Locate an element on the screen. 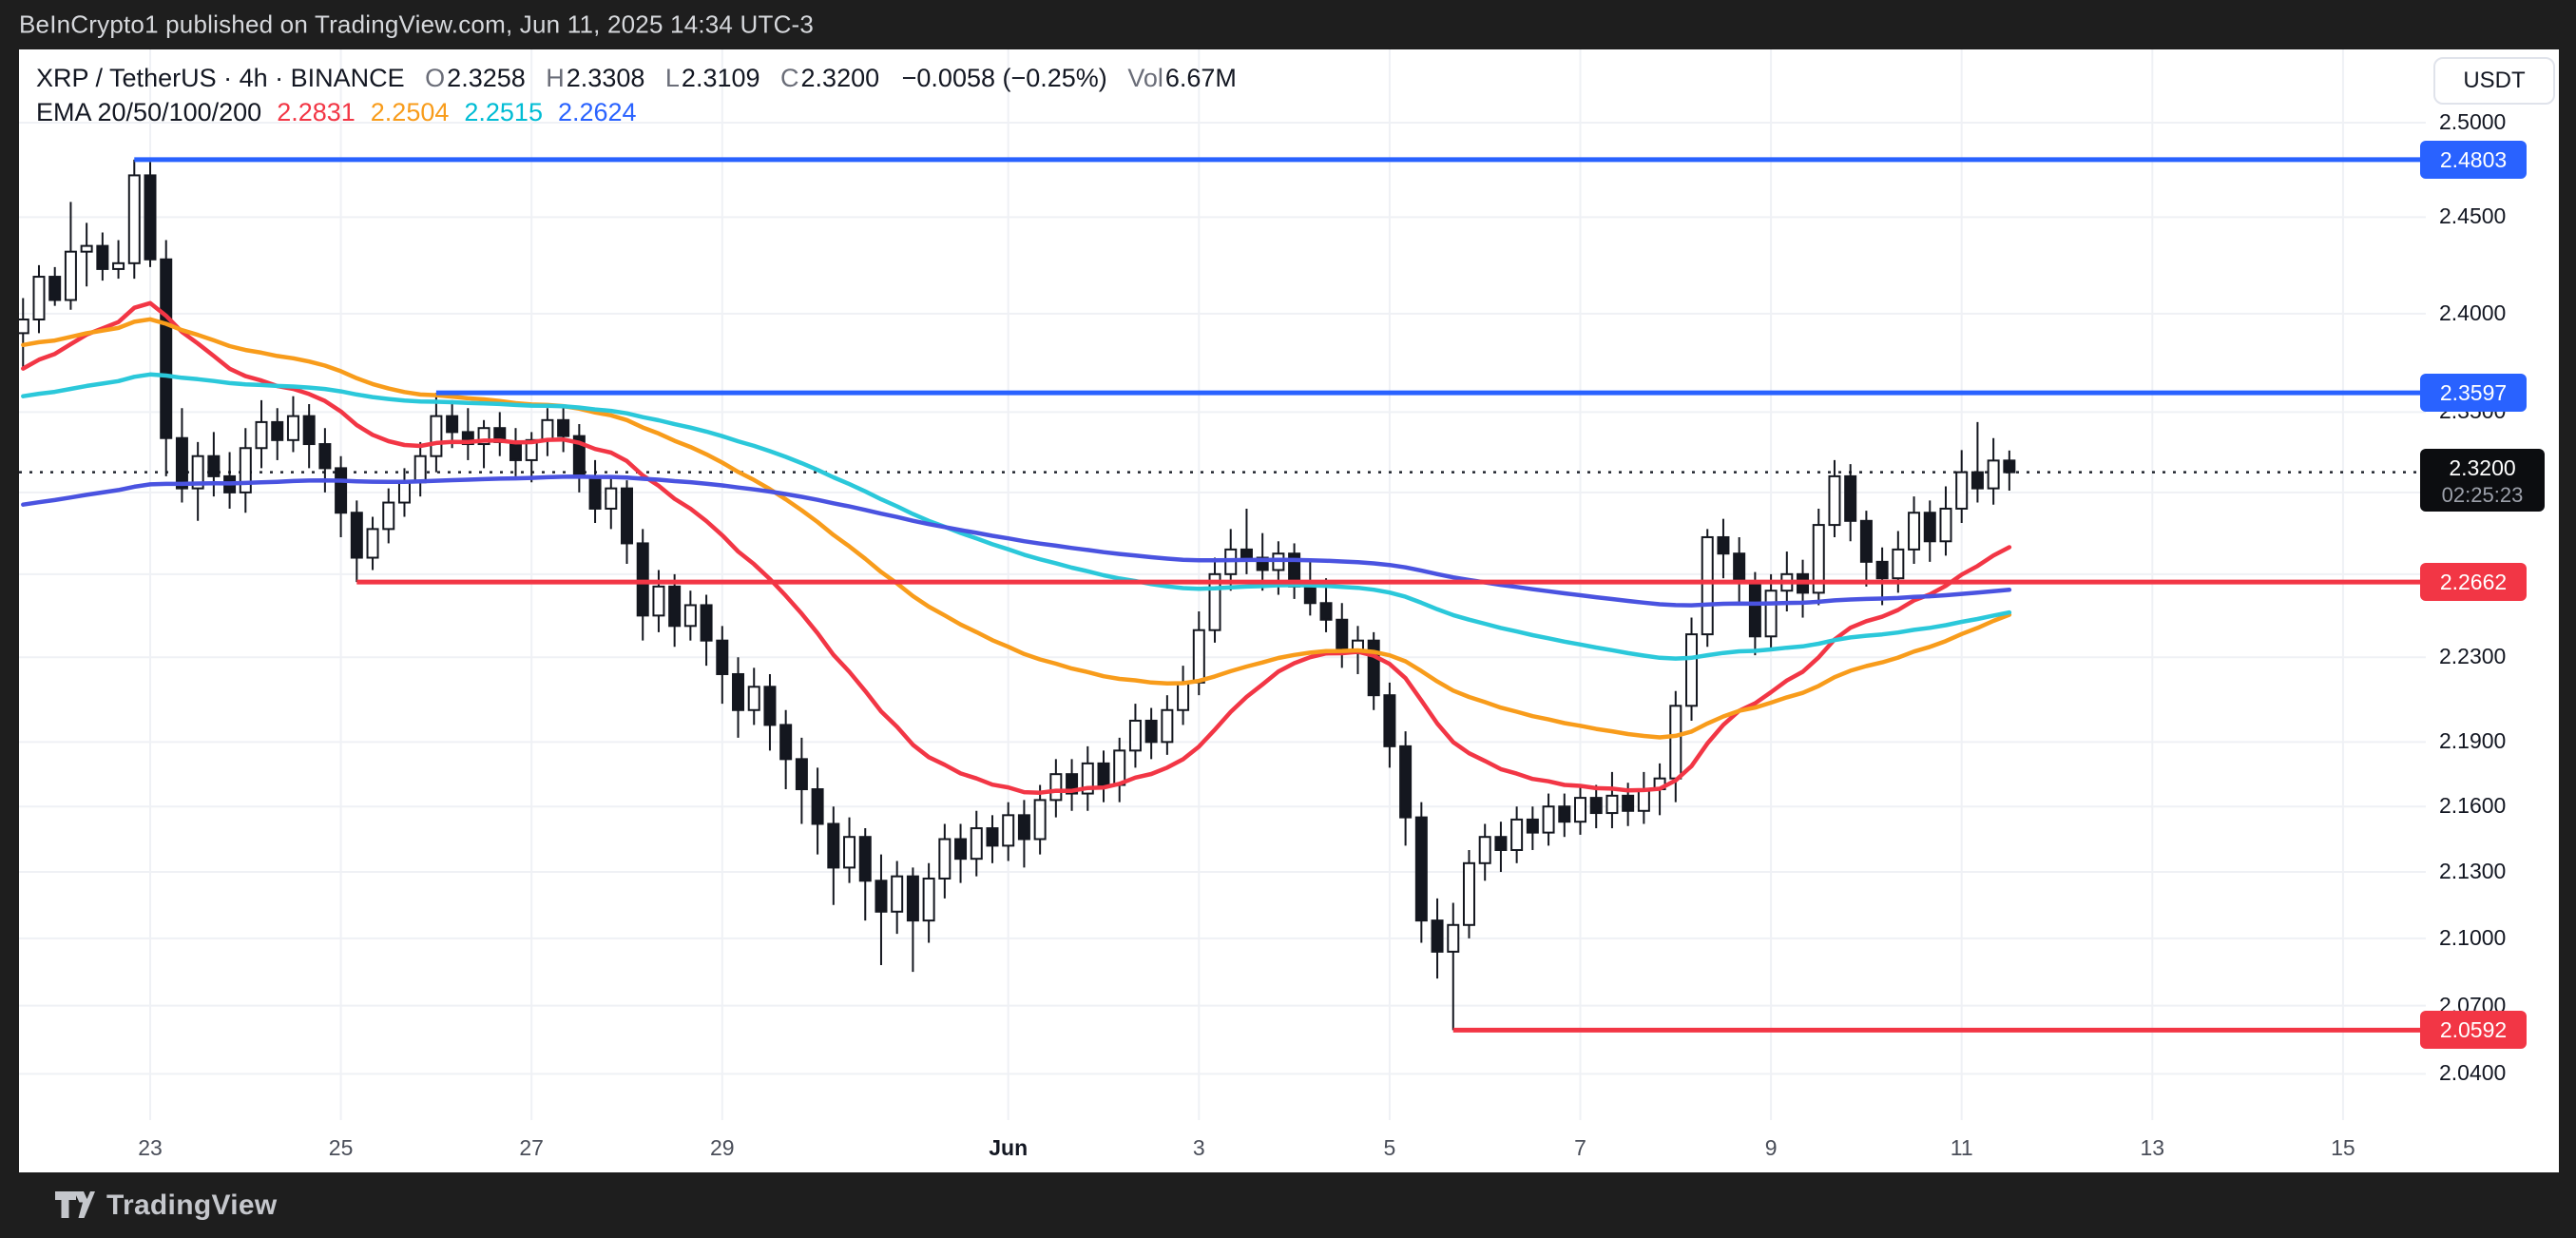 This screenshot has width=2576, height=1238. time-axis-label-9: 9 is located at coordinates (1771, 1148).